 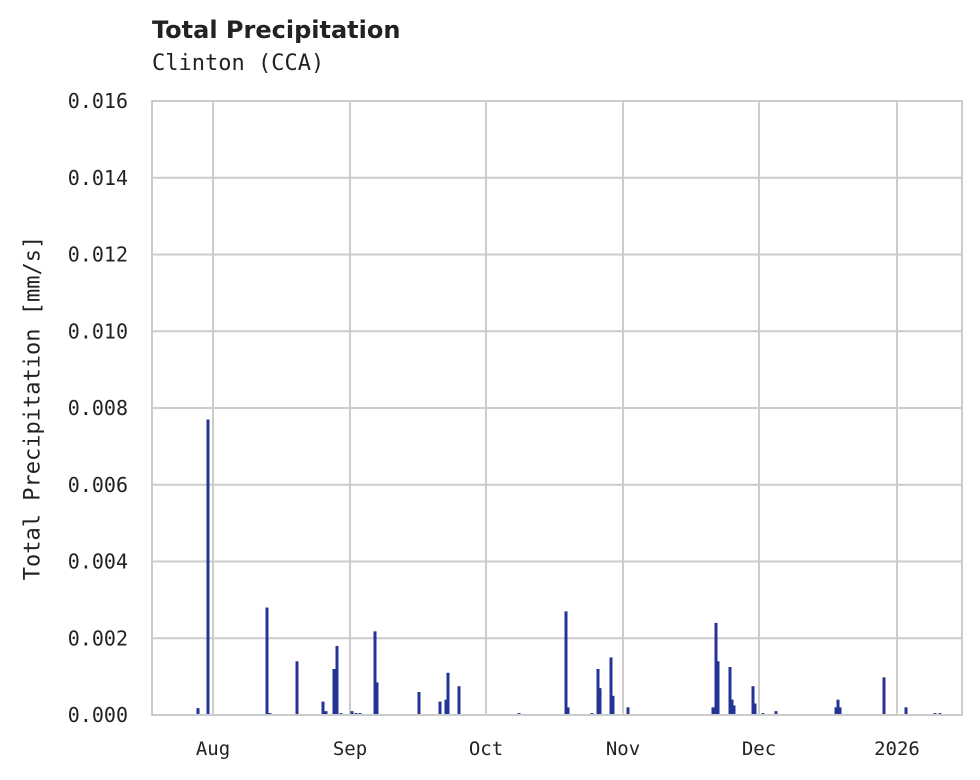 What do you see at coordinates (276, 30) in the screenshot?
I see `chart-title: Total Precipitation` at bounding box center [276, 30].